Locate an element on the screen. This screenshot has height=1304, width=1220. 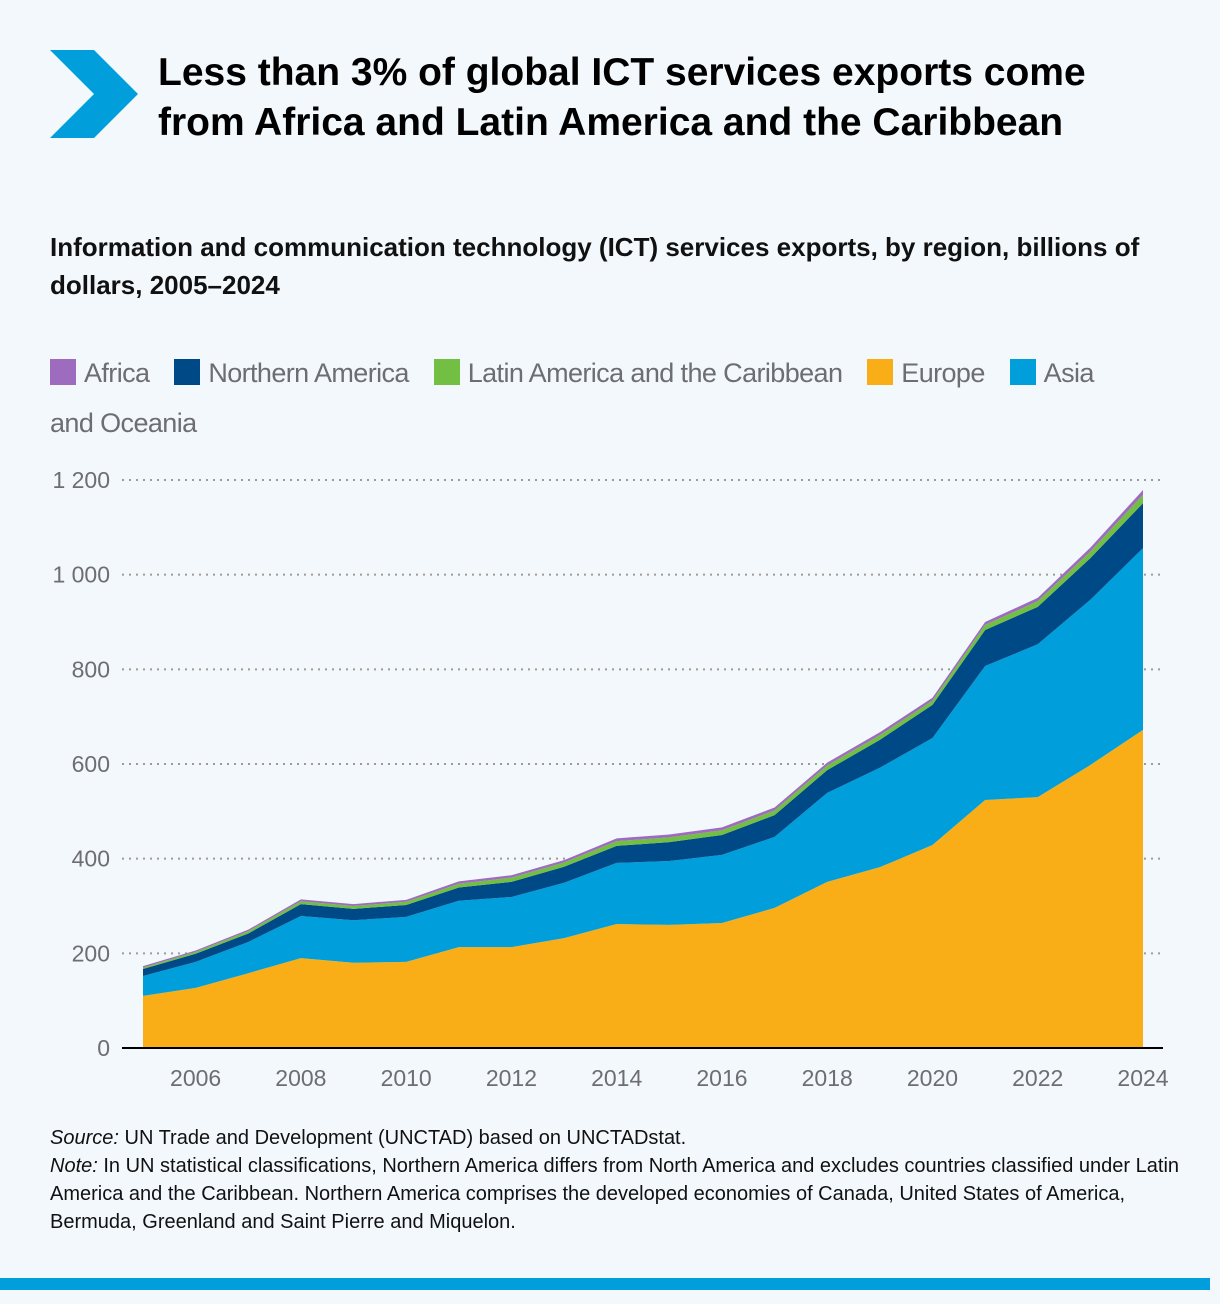
y-tick-label: 0 is located at coordinates (103, 1048).